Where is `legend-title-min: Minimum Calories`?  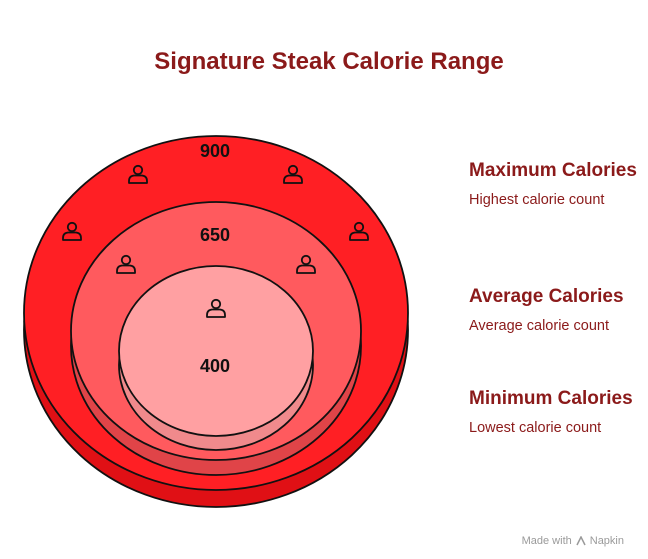 legend-title-min: Minimum Calories is located at coordinates (551, 398).